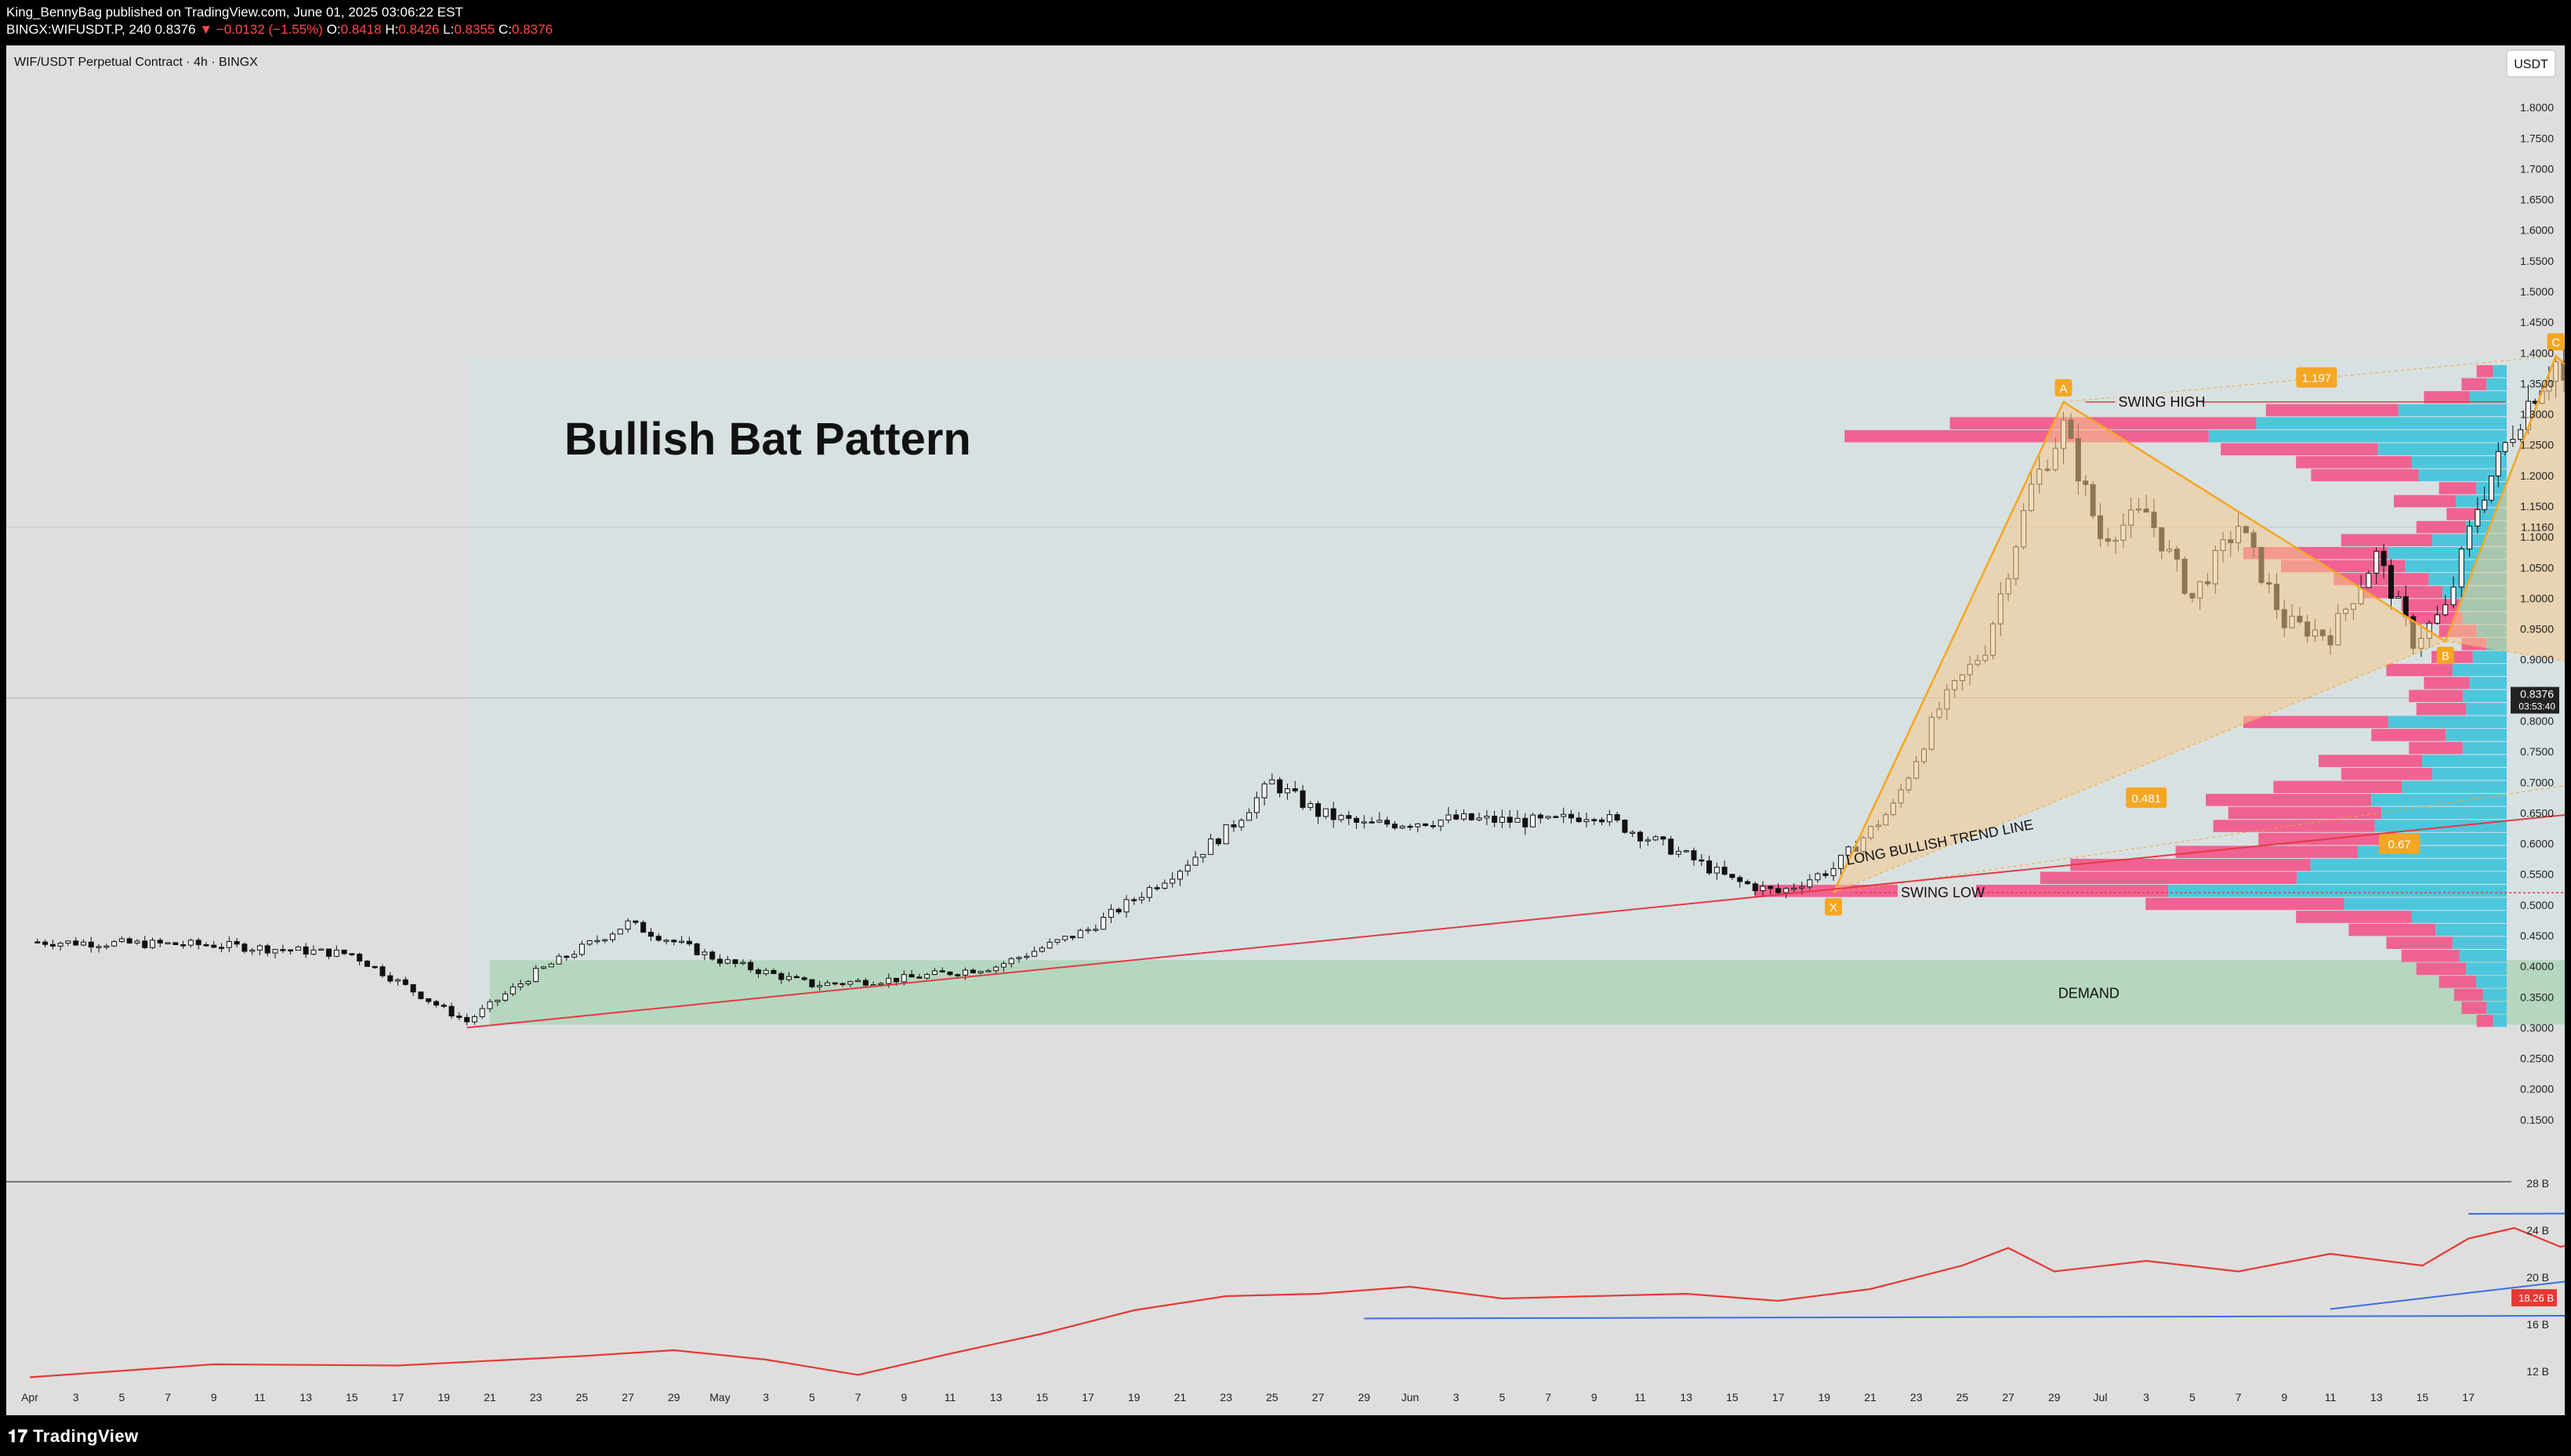 This screenshot has width=2571, height=1456. I want to click on currency-badge: USDT, so click(2531, 63).